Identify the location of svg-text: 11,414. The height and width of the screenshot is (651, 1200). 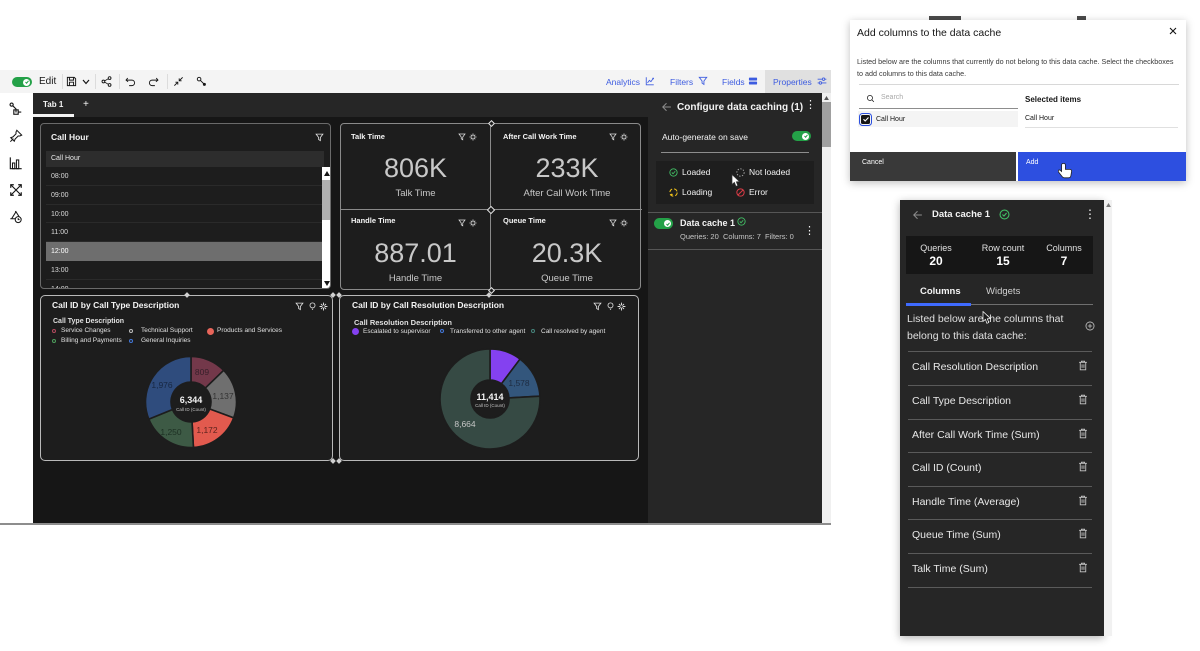
(489, 397).